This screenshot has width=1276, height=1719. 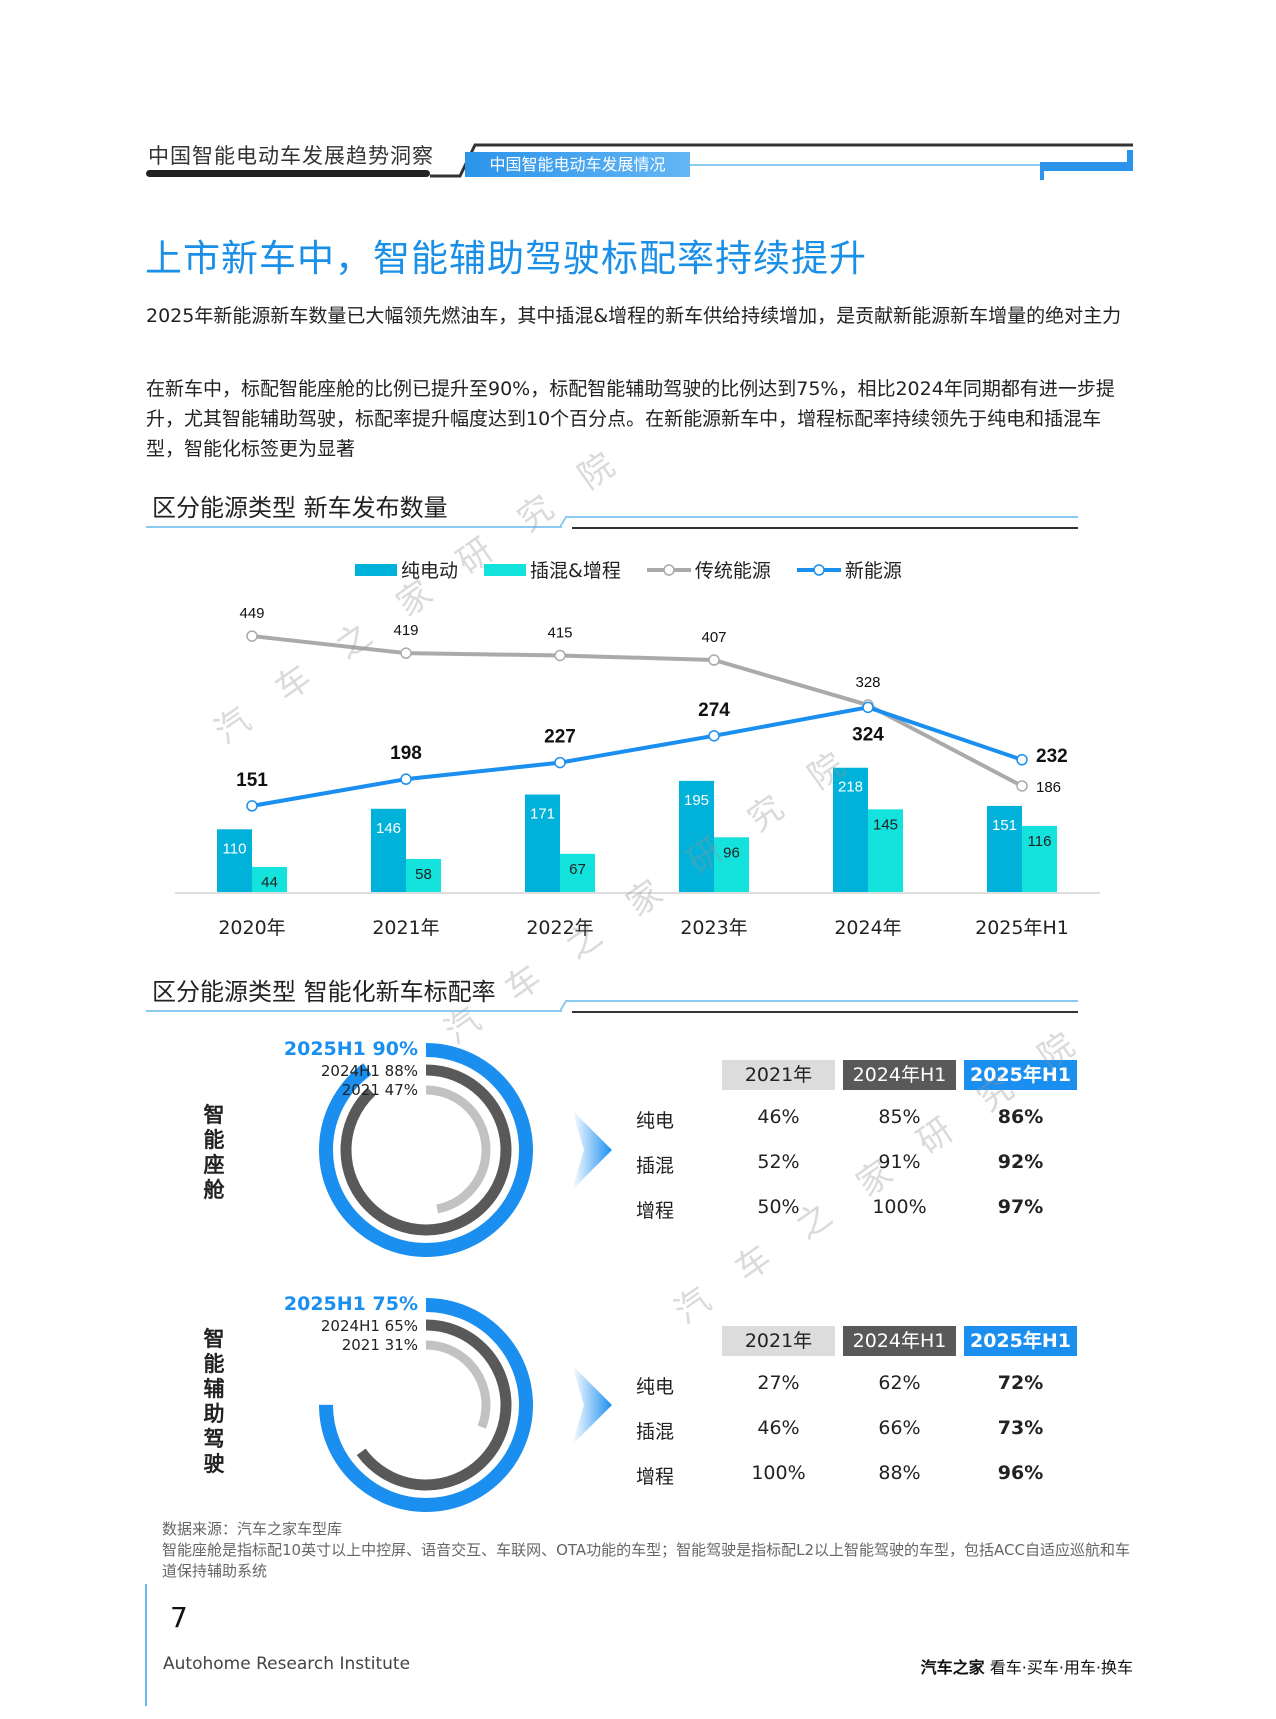 What do you see at coordinates (354, 1011) in the screenshot?
I see `section2-line` at bounding box center [354, 1011].